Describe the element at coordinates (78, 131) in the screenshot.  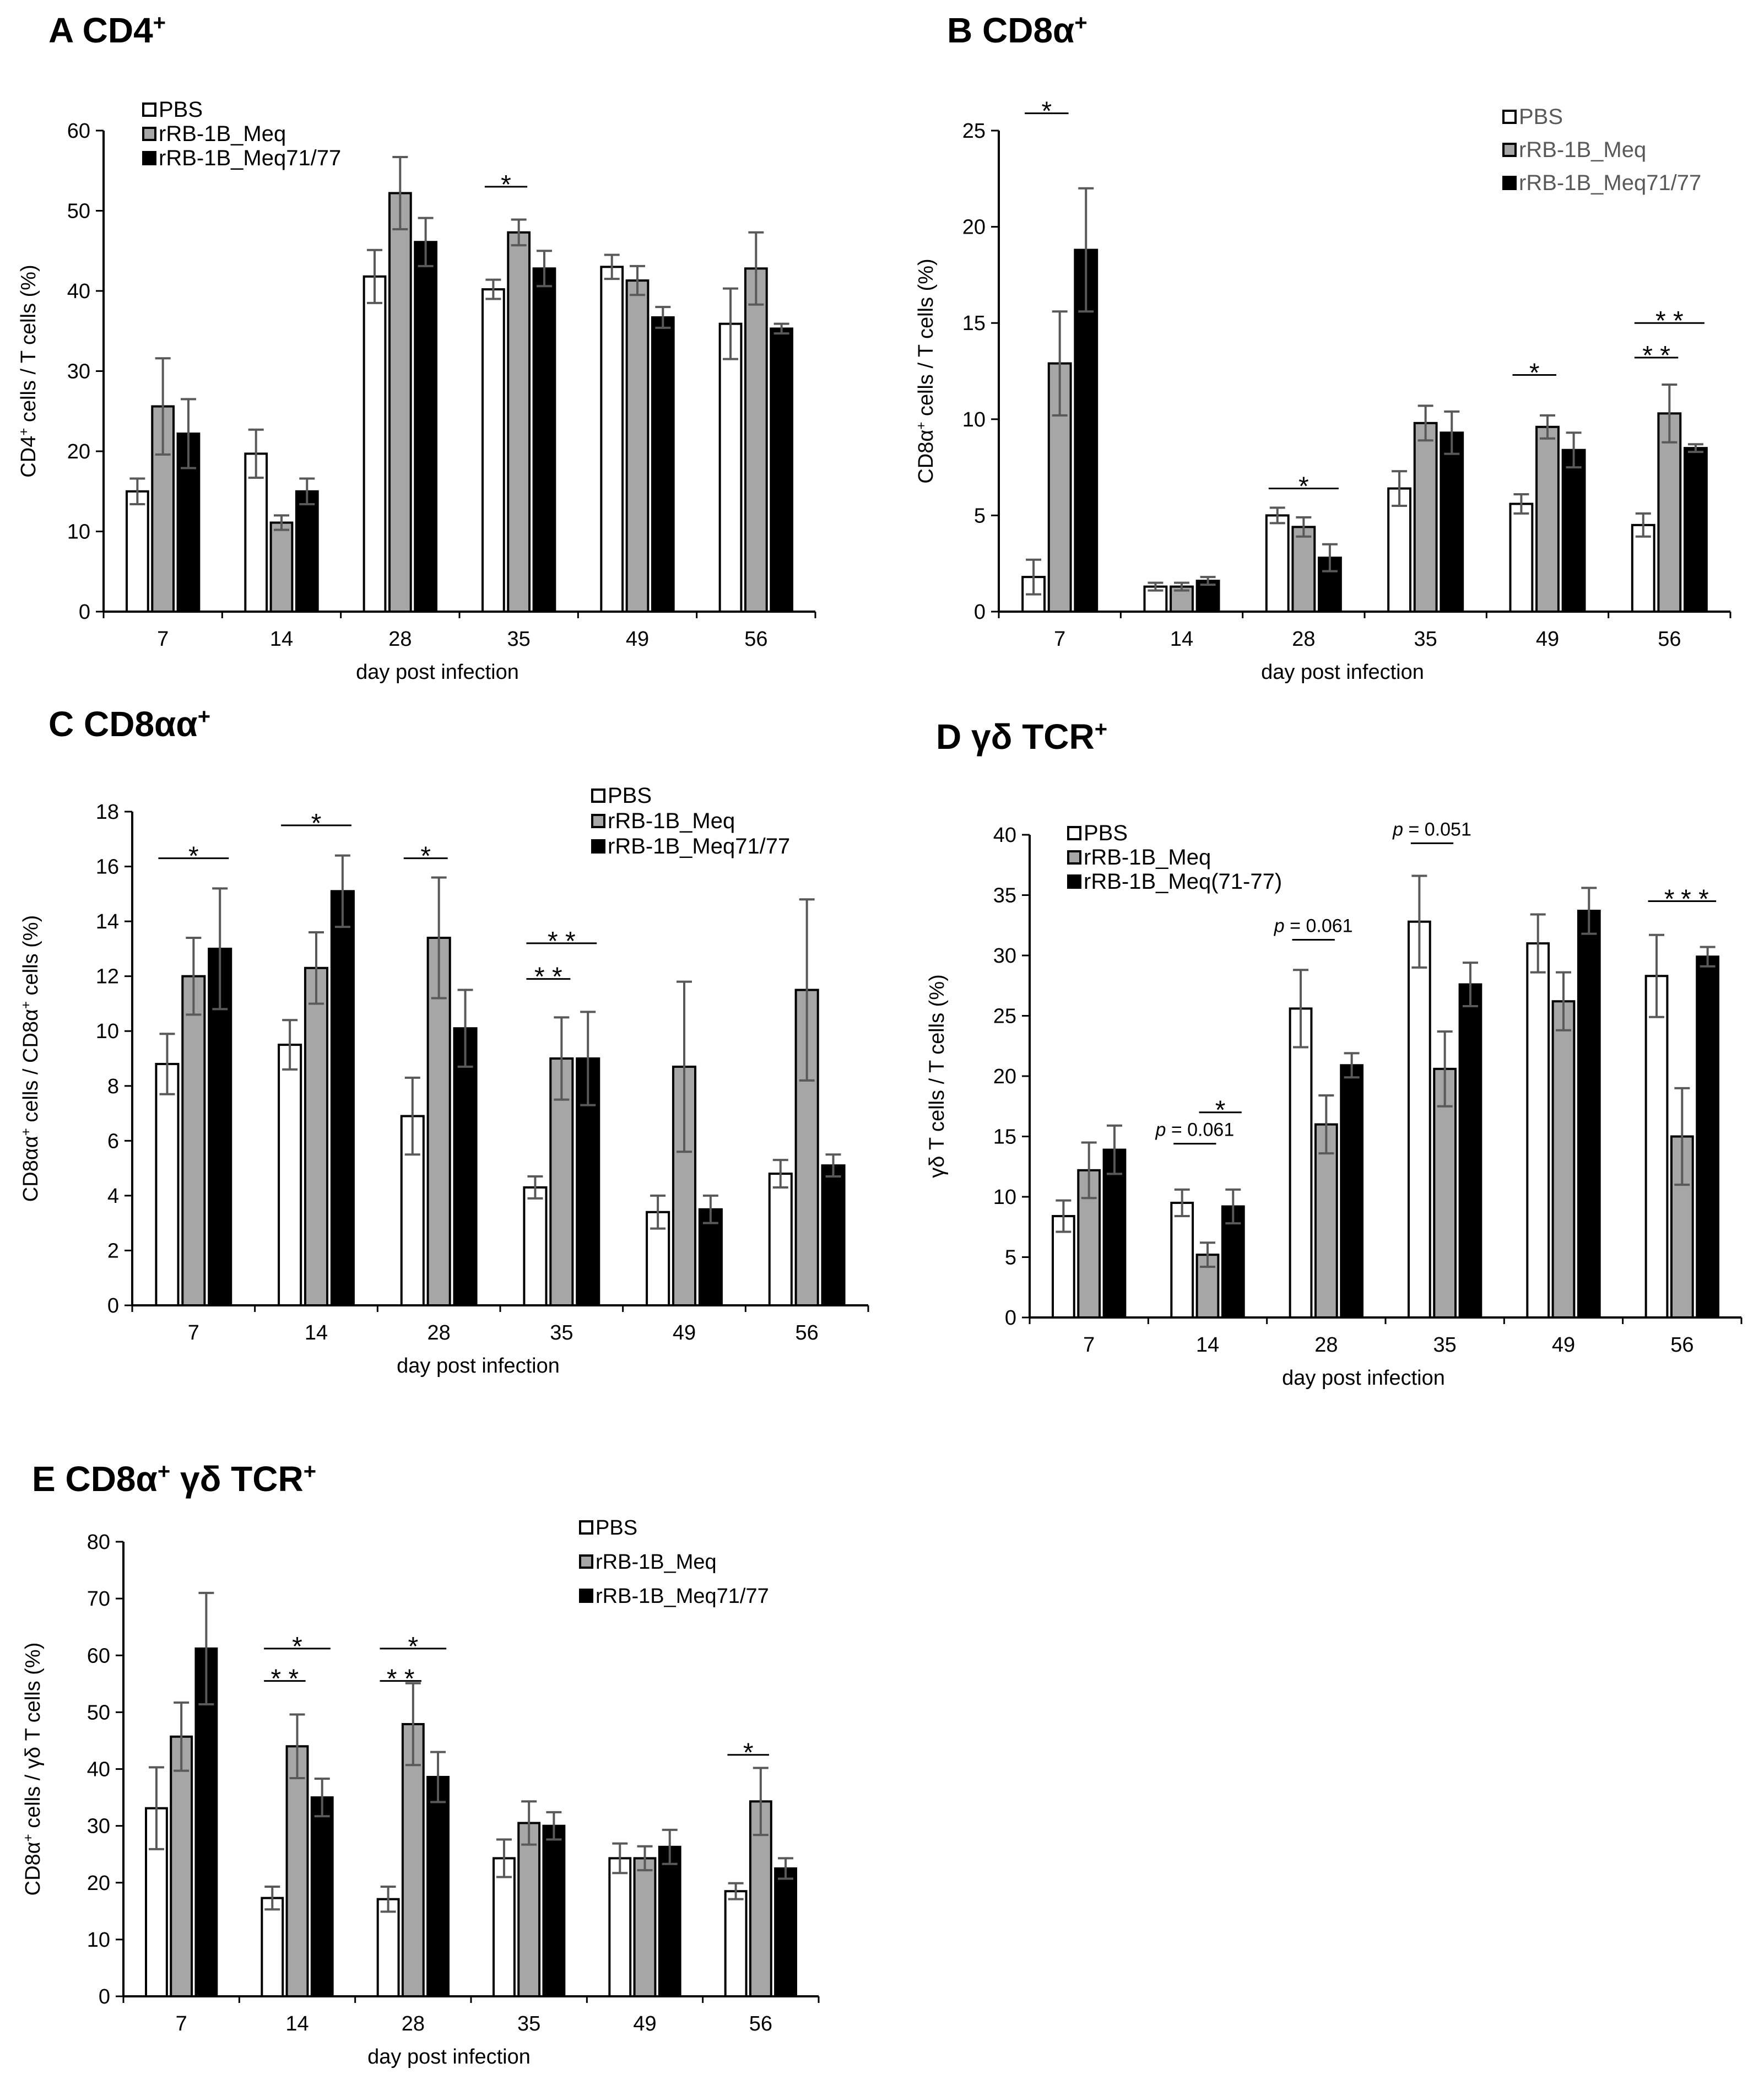
I see `y-tick-label: 60` at that location.